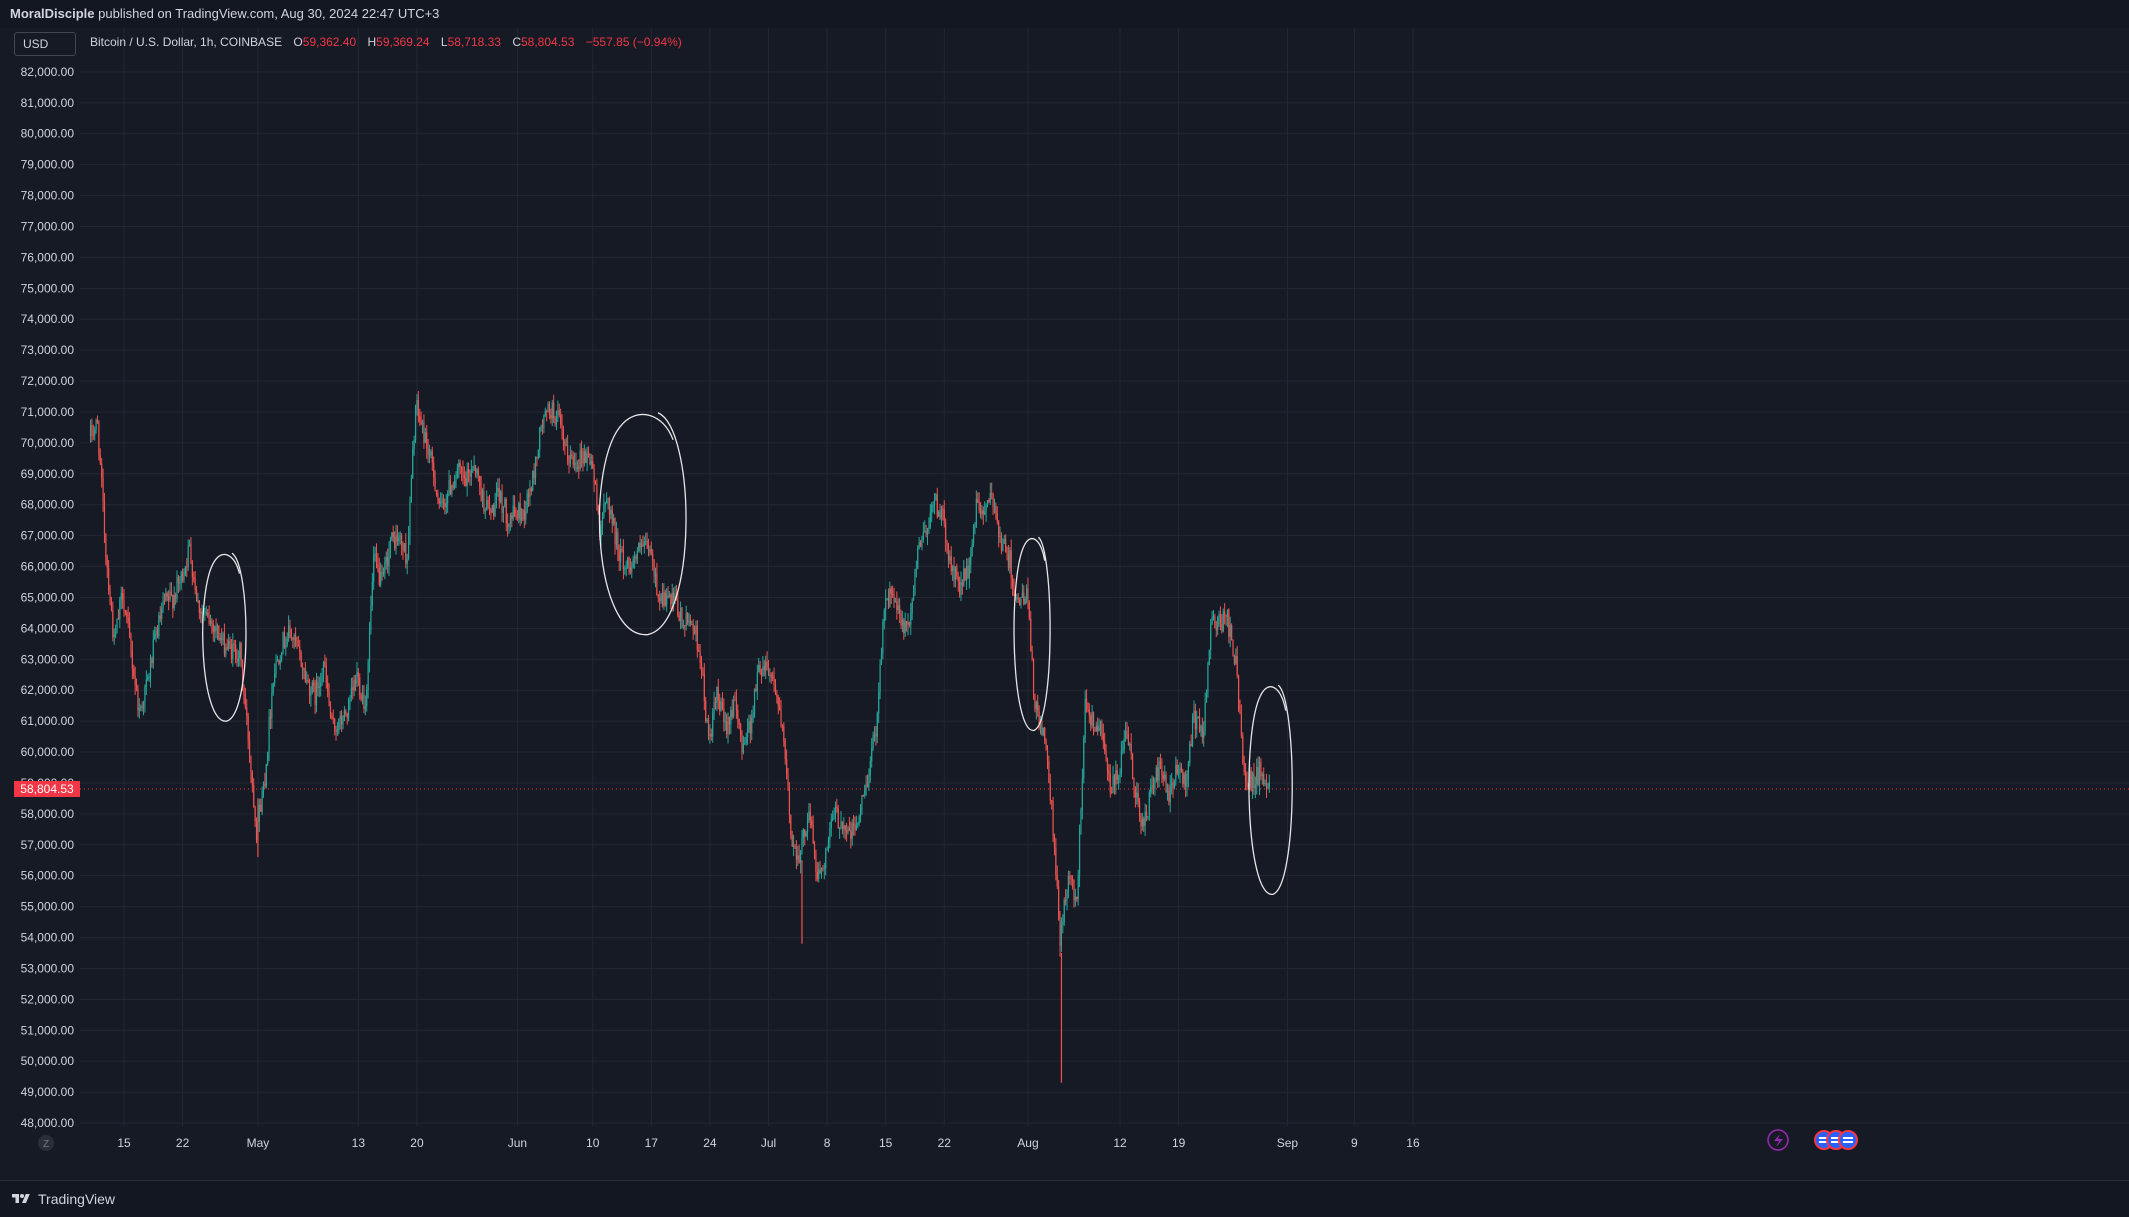  What do you see at coordinates (48, 1061) in the screenshot?
I see `price-tick-label: 50,000.00` at bounding box center [48, 1061].